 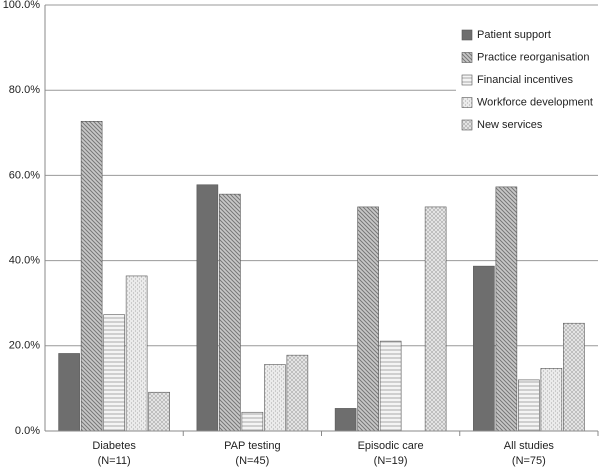 What do you see at coordinates (114, 446) in the screenshot?
I see `x-tick-label: Diabetes` at bounding box center [114, 446].